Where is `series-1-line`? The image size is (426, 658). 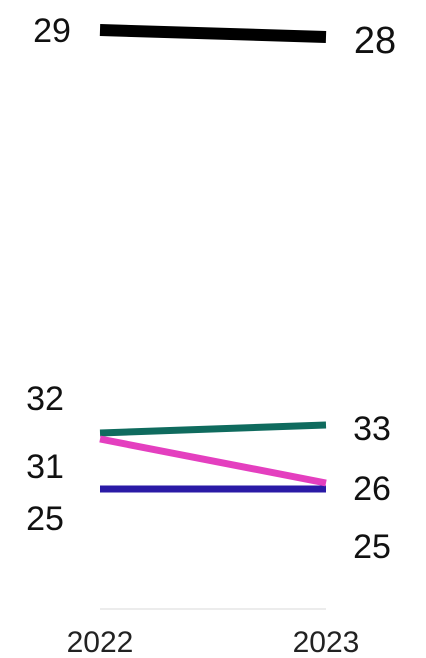 series-1-line is located at coordinates (213, 33).